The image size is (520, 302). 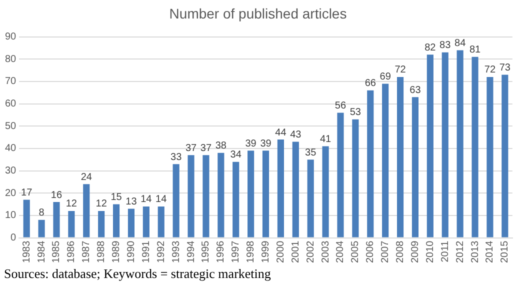 I want to click on x-tick-label: 1998, so click(x=251, y=252).